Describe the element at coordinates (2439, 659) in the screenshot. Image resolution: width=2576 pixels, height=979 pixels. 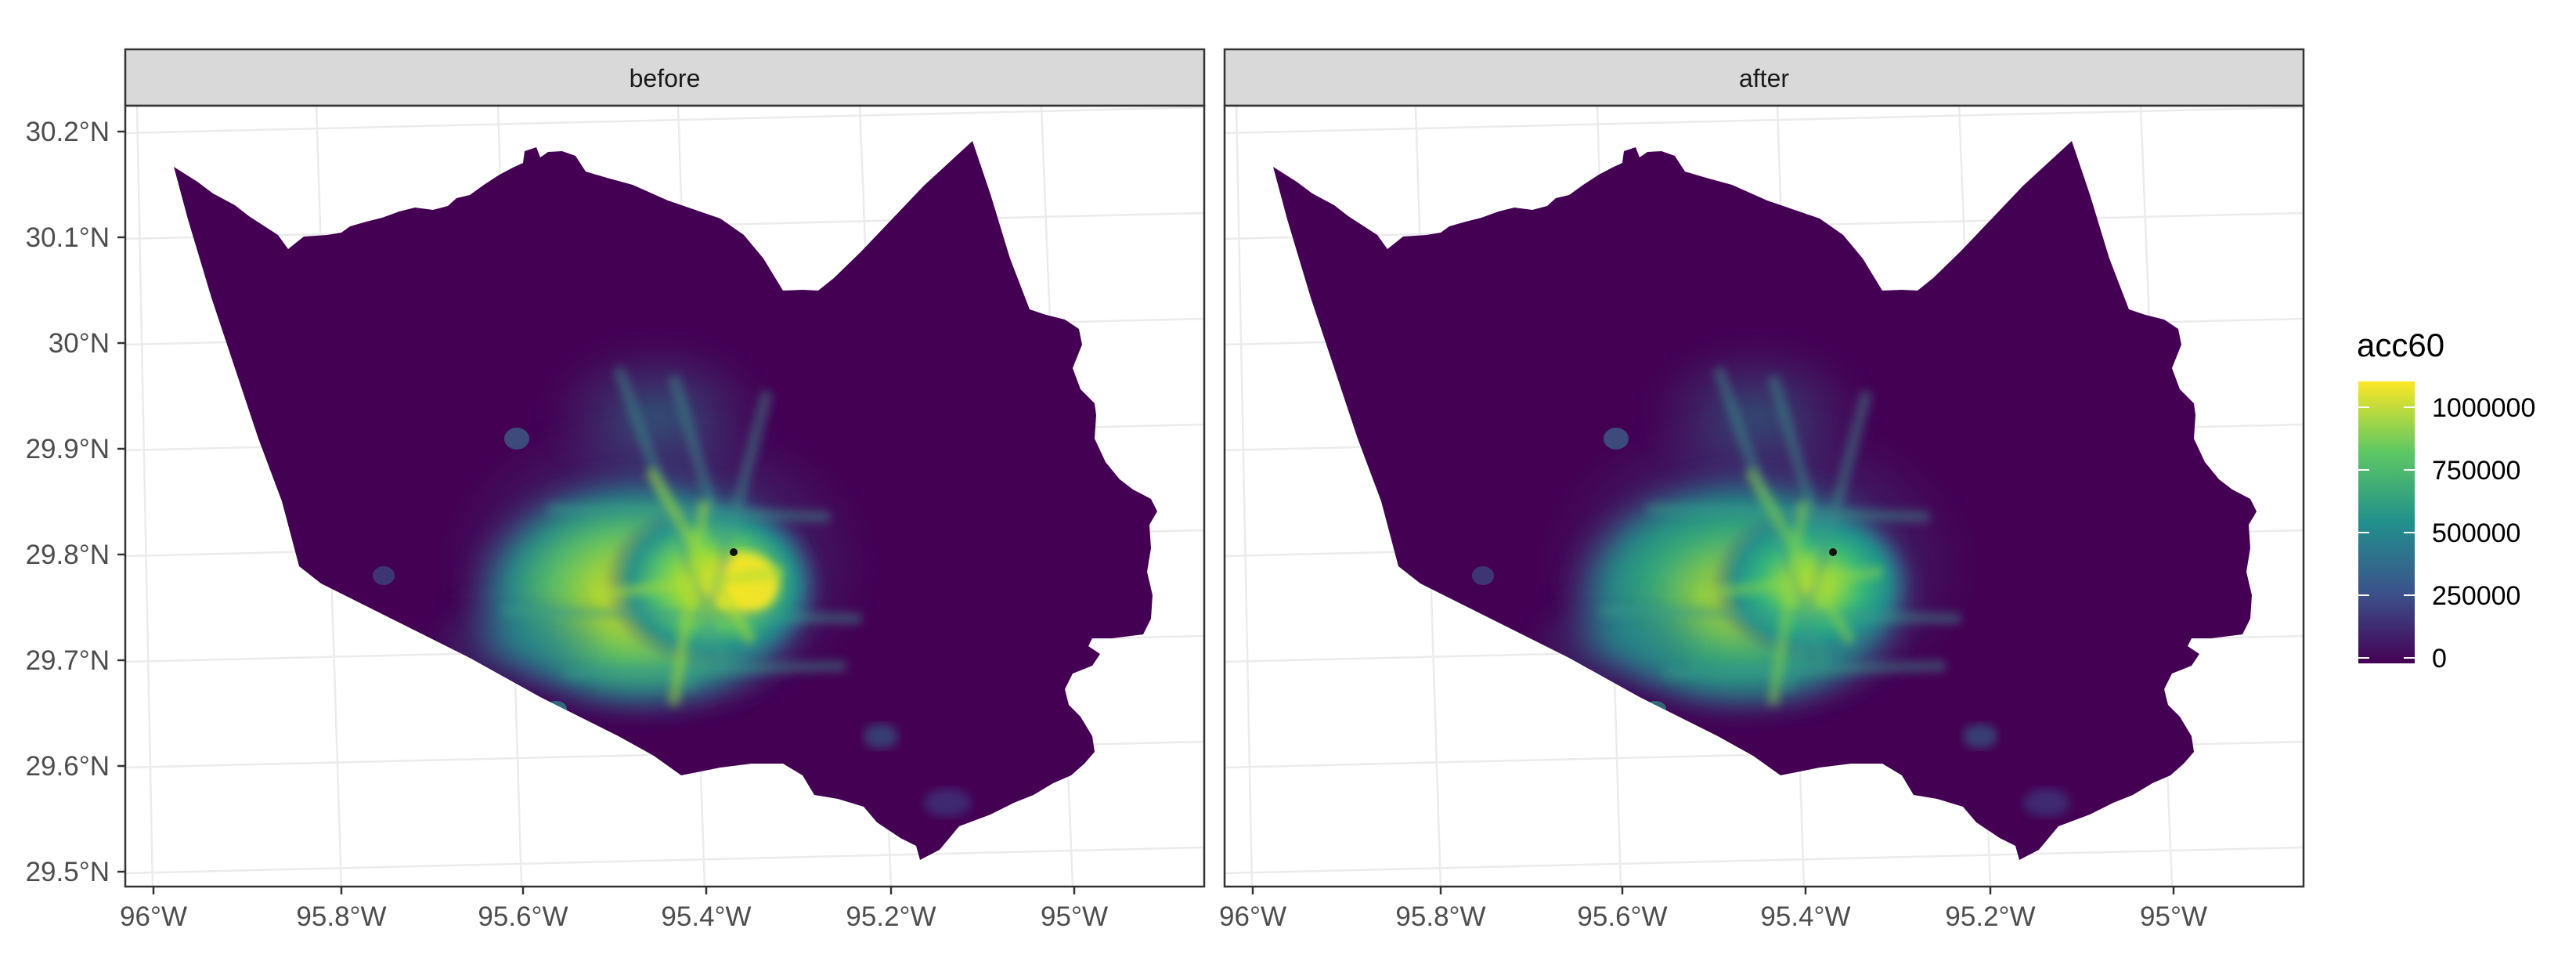
I see `legend-label: 0` at that location.